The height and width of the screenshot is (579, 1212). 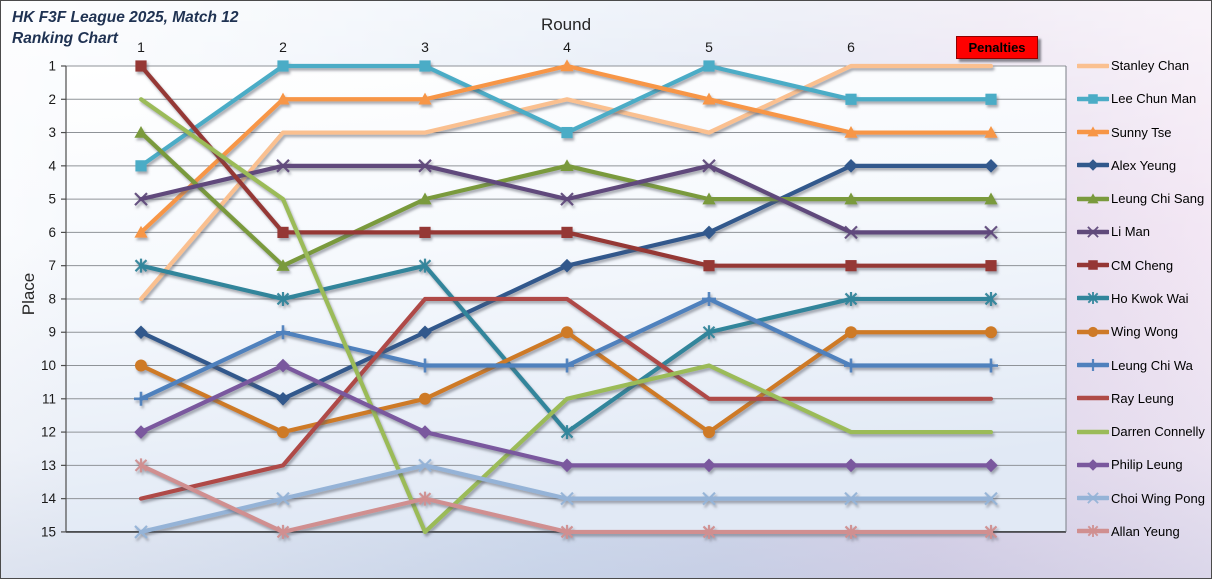 I want to click on legend-label: Darren Connelly, so click(x=1158, y=432).